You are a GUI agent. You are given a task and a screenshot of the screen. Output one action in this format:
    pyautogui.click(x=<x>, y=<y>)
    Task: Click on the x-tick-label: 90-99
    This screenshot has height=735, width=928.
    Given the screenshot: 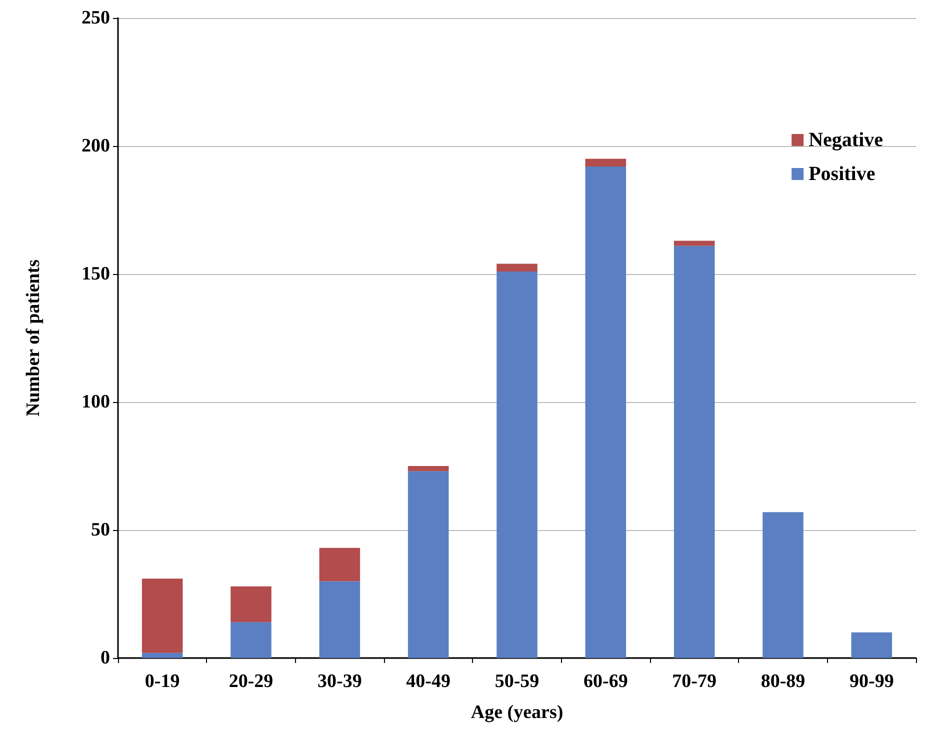 What is the action you would take?
    pyautogui.click(x=872, y=681)
    